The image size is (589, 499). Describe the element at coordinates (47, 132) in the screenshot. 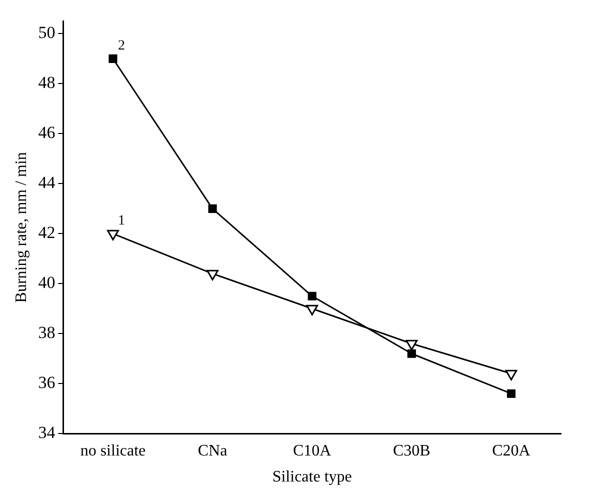

I see `y-tick-label: 46` at that location.